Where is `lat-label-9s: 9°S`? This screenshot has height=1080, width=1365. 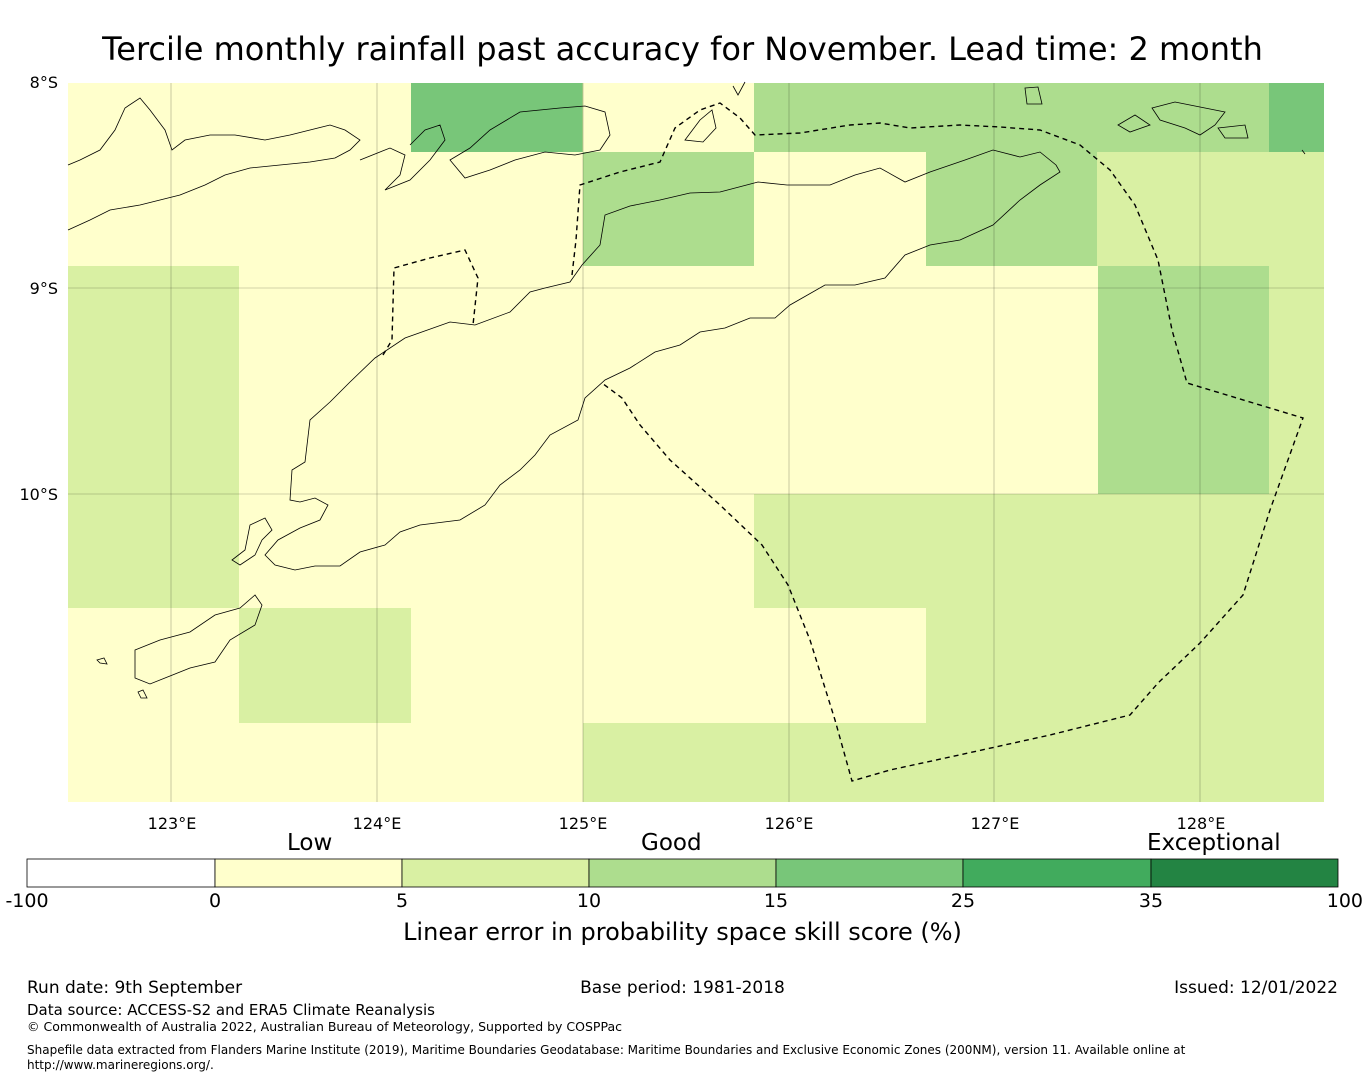
lat-label-9s: 9°S is located at coordinates (43, 288).